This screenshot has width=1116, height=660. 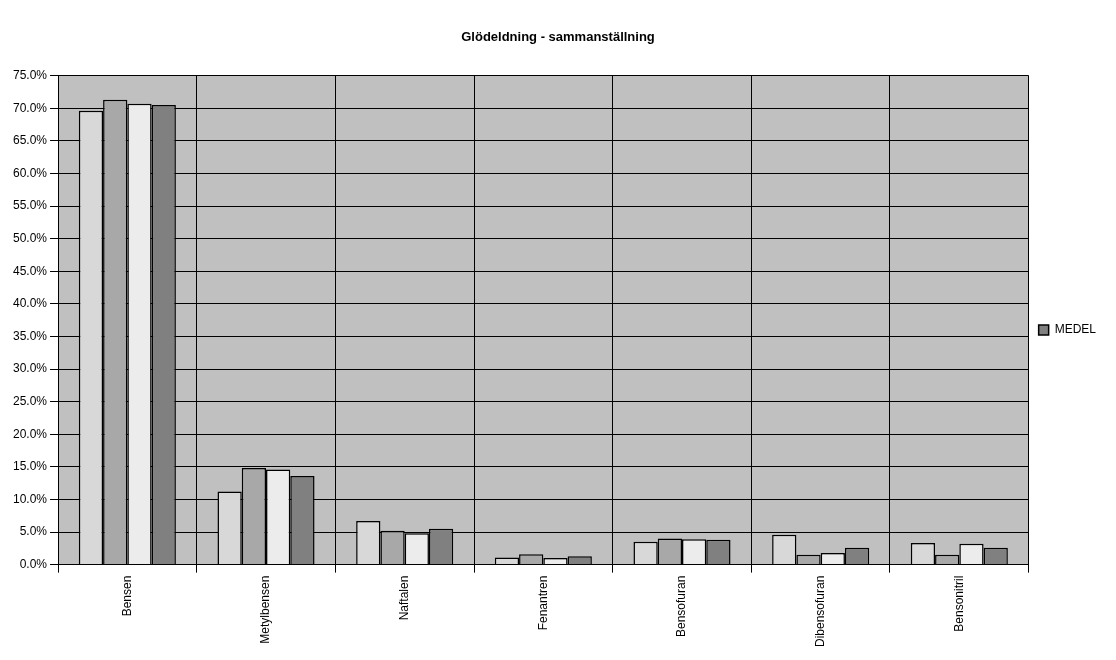 I want to click on y-tick-label: 50.0%, so click(x=30, y=237).